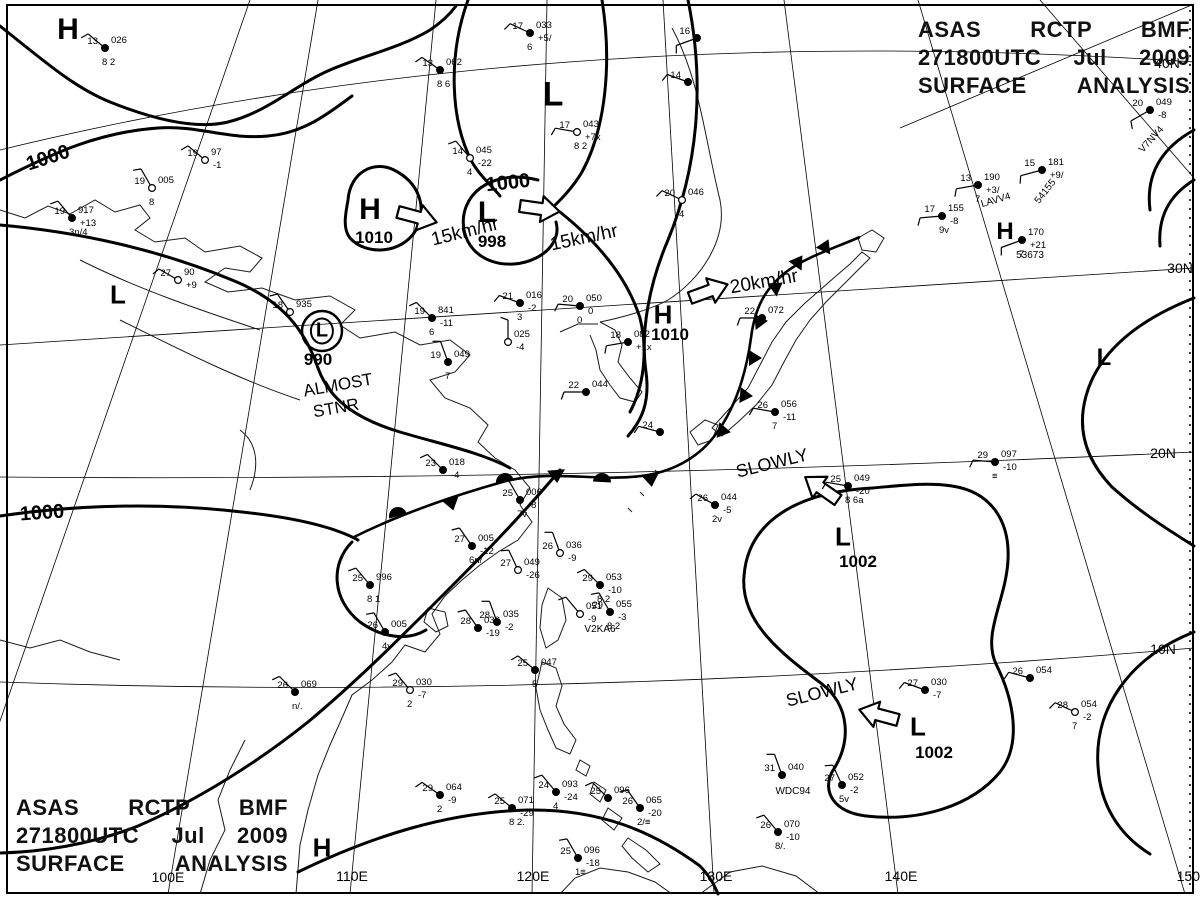 The image size is (1200, 900). I want to click on station-cloud: 2, so click(439, 809).